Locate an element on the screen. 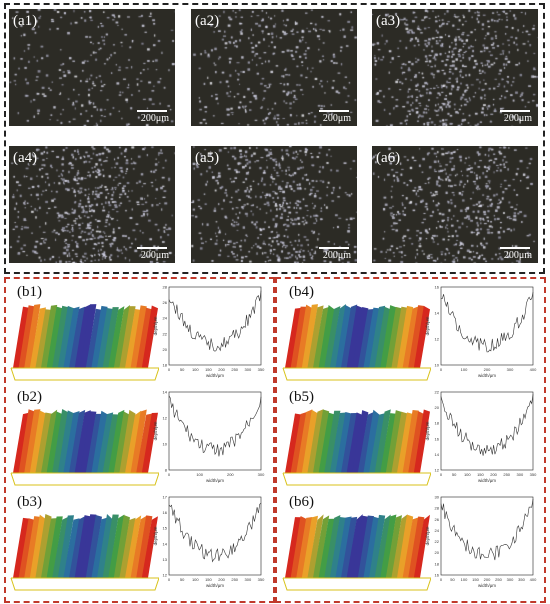 The image size is (550, 604). depth-profile-chart: 0 100 200 300 8 10 12 14 width/μm depth/μm is located at coordinates (209, 437).